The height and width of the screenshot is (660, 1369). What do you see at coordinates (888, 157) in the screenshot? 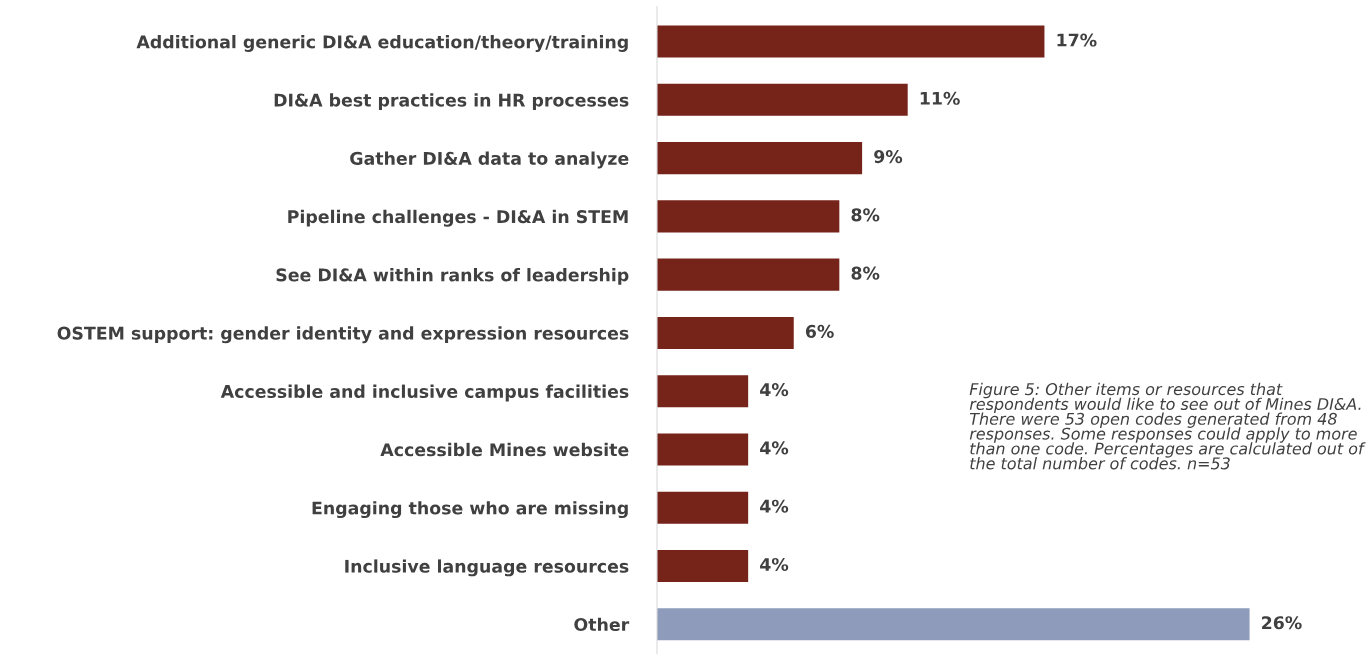
I see `data-label: 9%` at bounding box center [888, 157].